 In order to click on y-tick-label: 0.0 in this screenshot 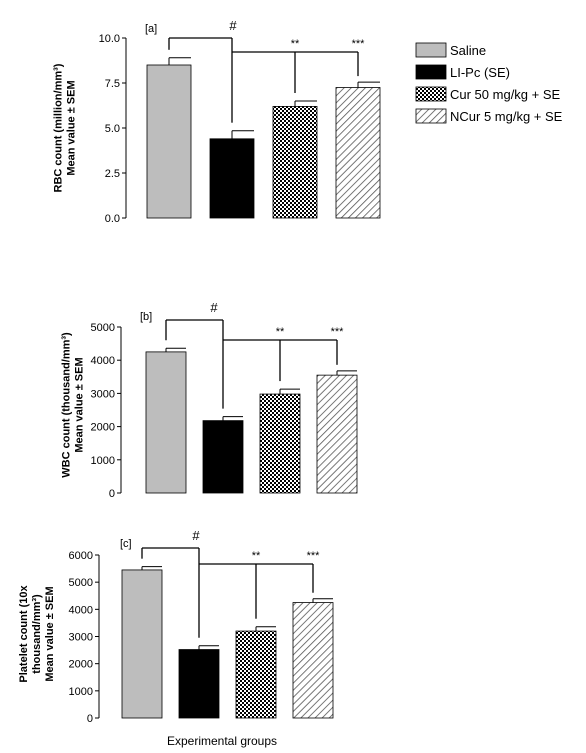, I will do `click(112, 219)`.